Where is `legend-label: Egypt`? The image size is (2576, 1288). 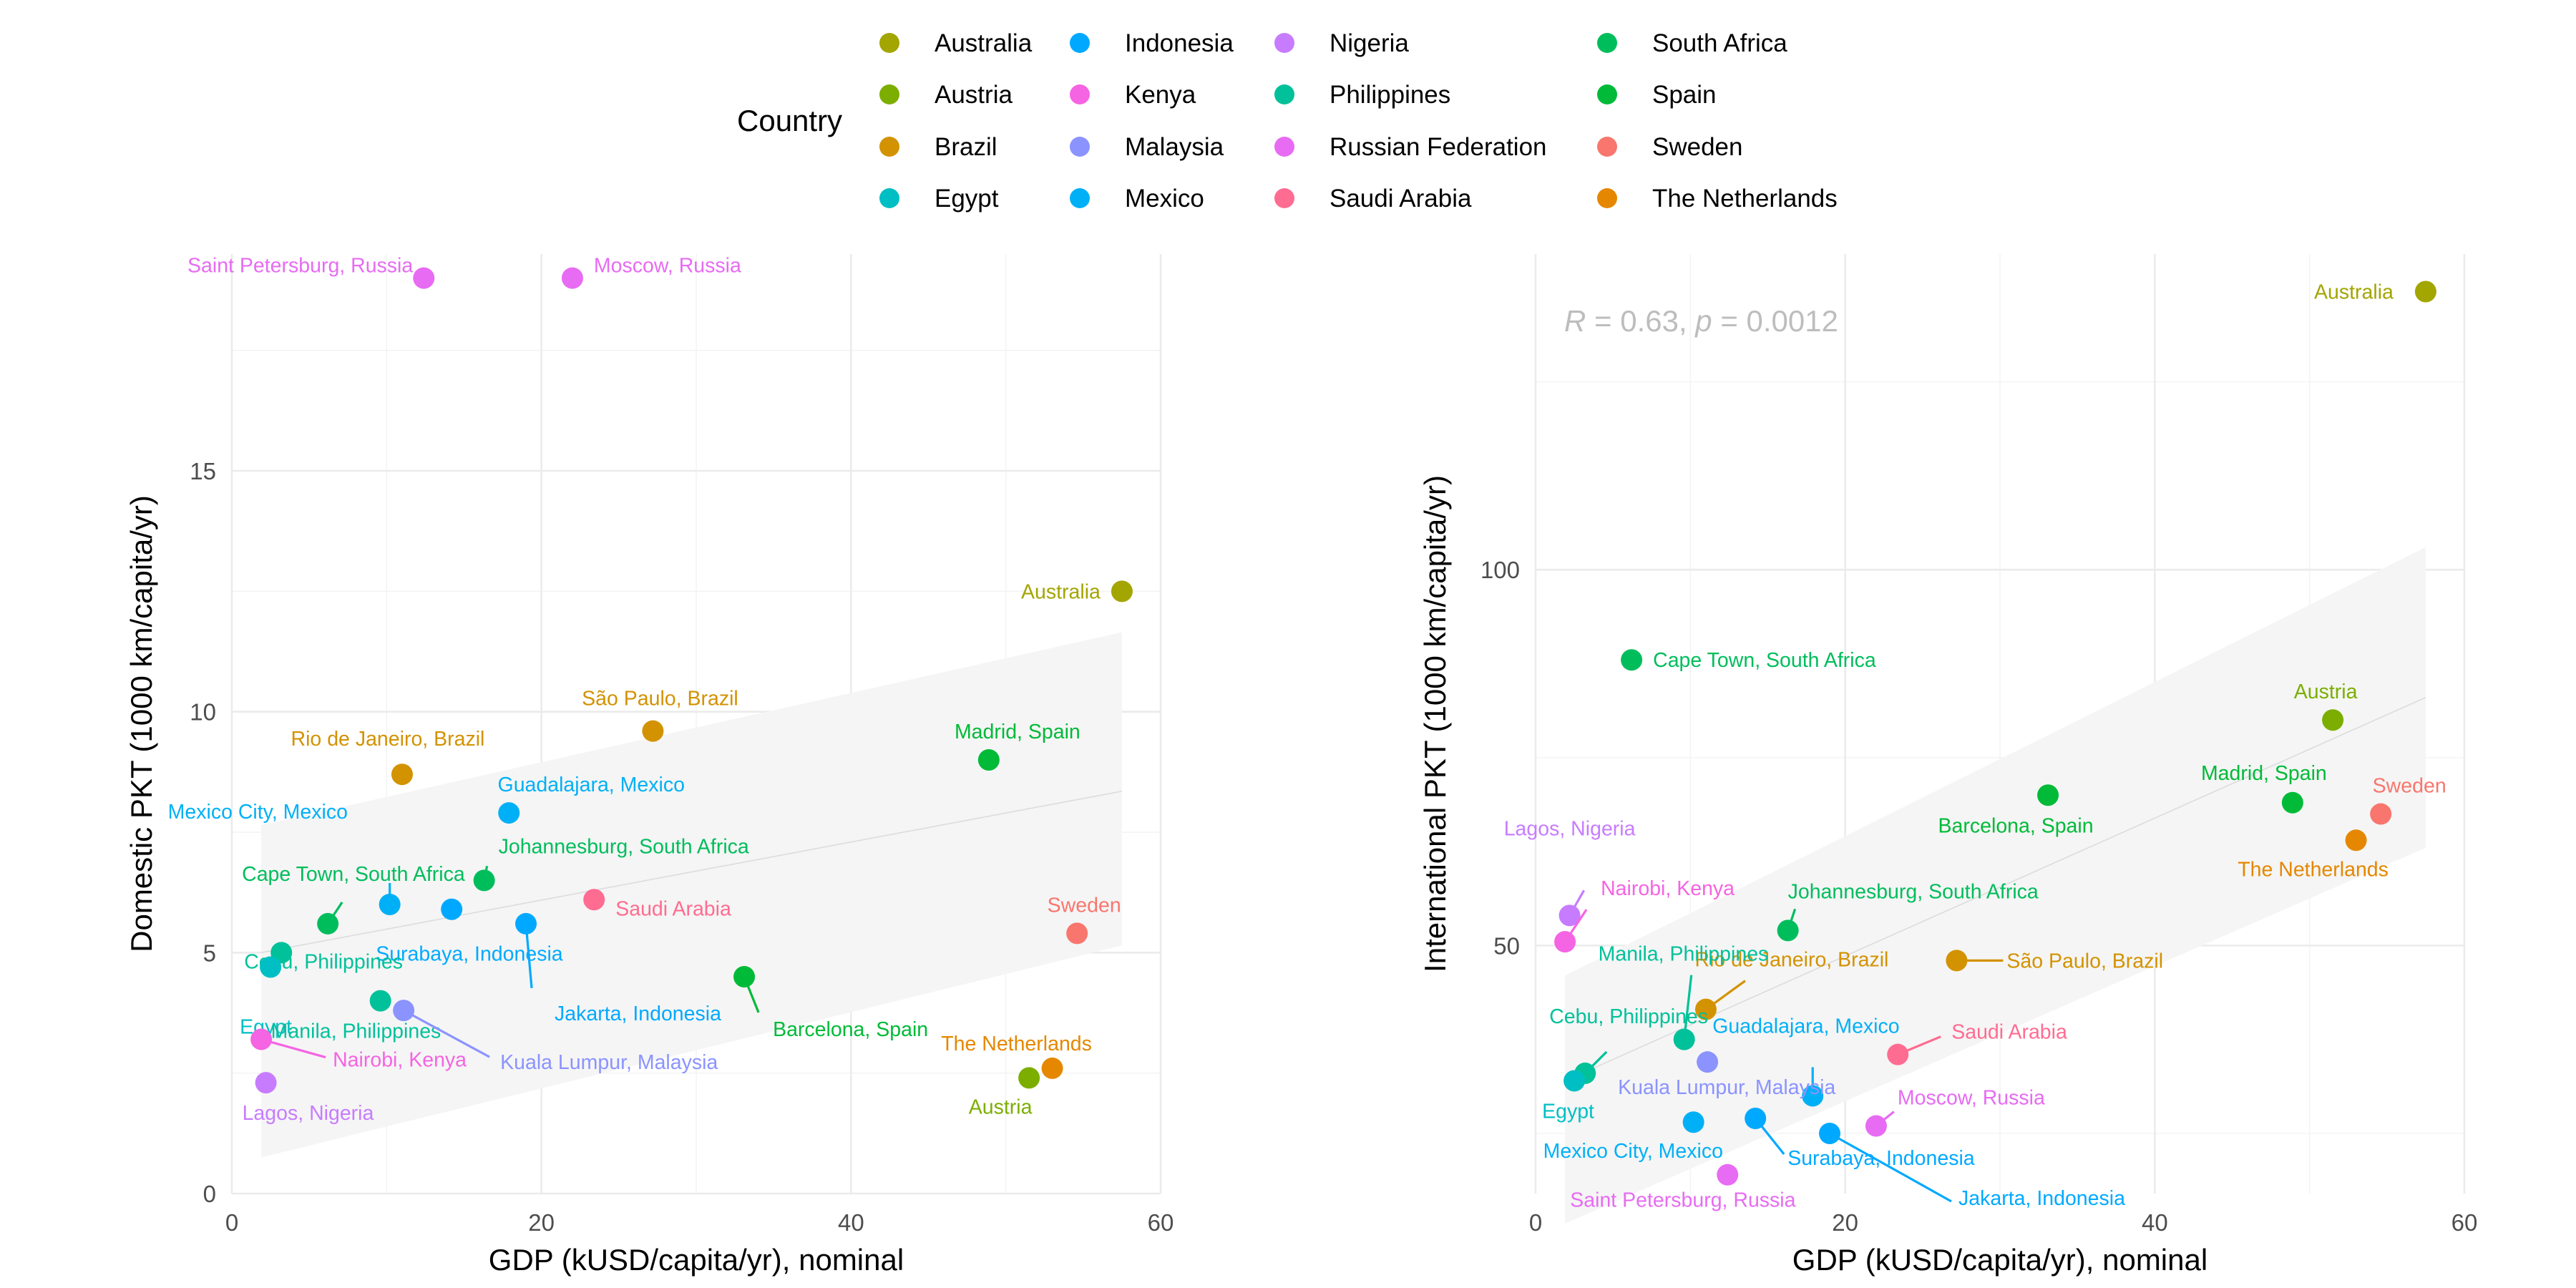 legend-label: Egypt is located at coordinates (967, 199).